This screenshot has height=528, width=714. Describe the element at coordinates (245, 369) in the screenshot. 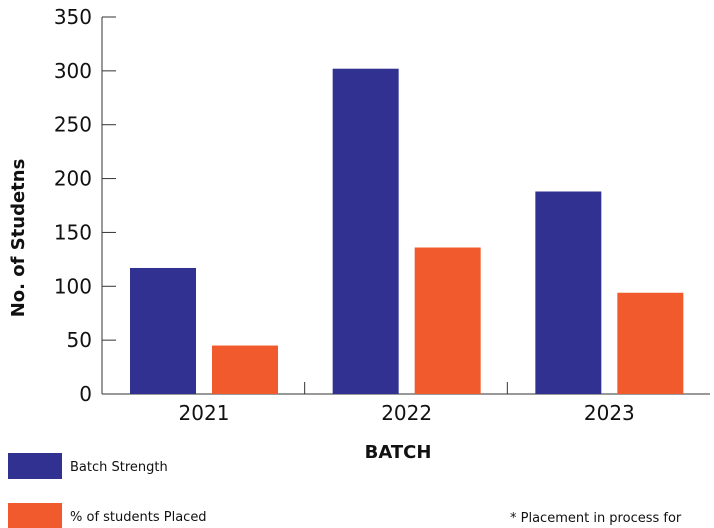

I see `bar-placed-2021` at that location.